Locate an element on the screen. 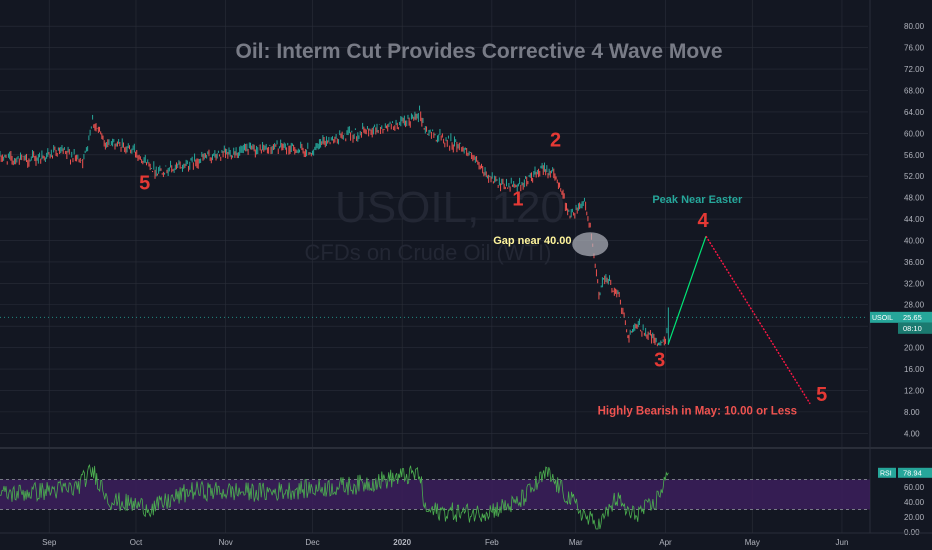  time-tick-label: Jun is located at coordinates (842, 542).